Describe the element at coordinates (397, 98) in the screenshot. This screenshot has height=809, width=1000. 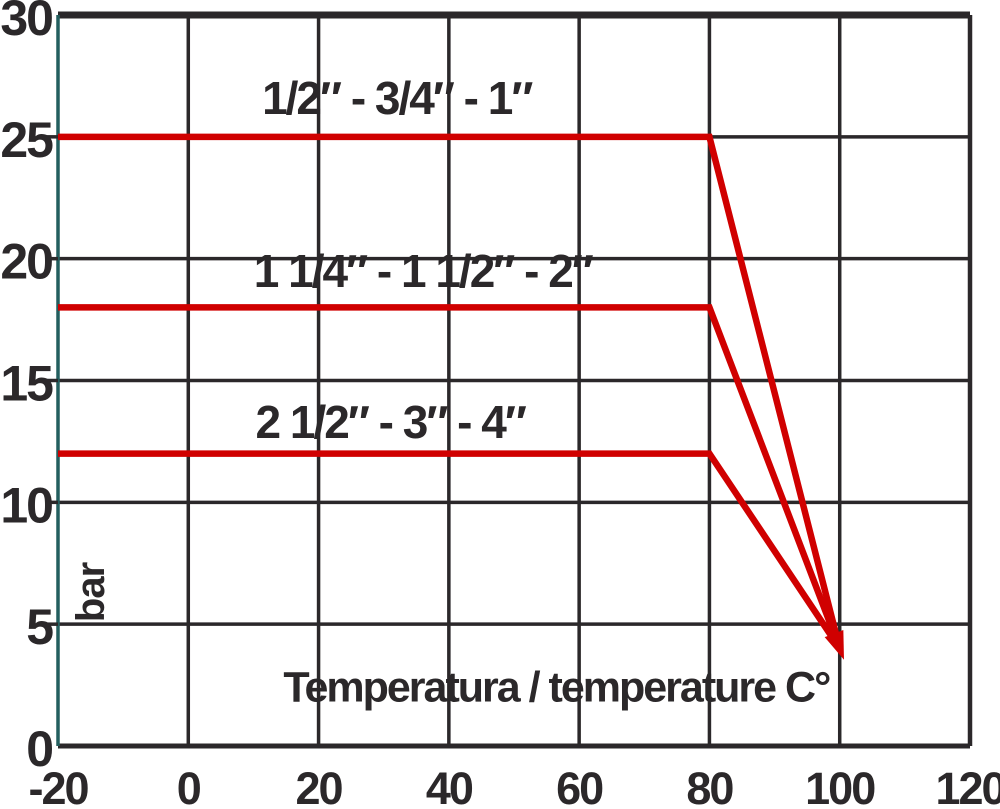
I see `series-label-0: 1/2″ - 3/4″ - 1″` at that location.